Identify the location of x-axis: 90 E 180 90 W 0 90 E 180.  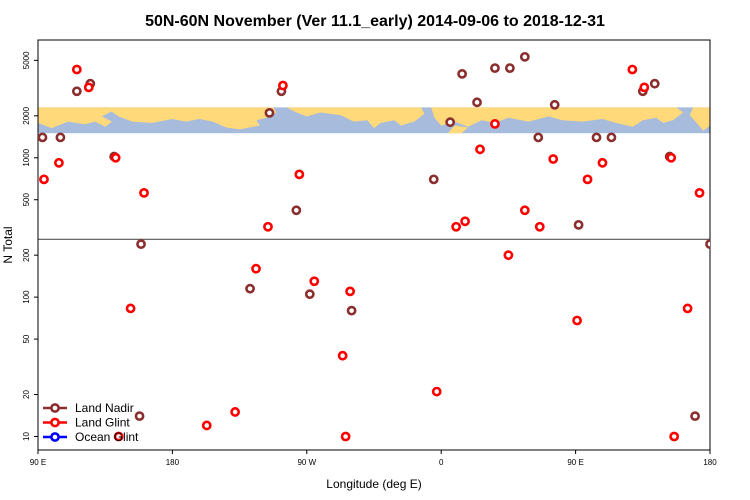
(373, 458).